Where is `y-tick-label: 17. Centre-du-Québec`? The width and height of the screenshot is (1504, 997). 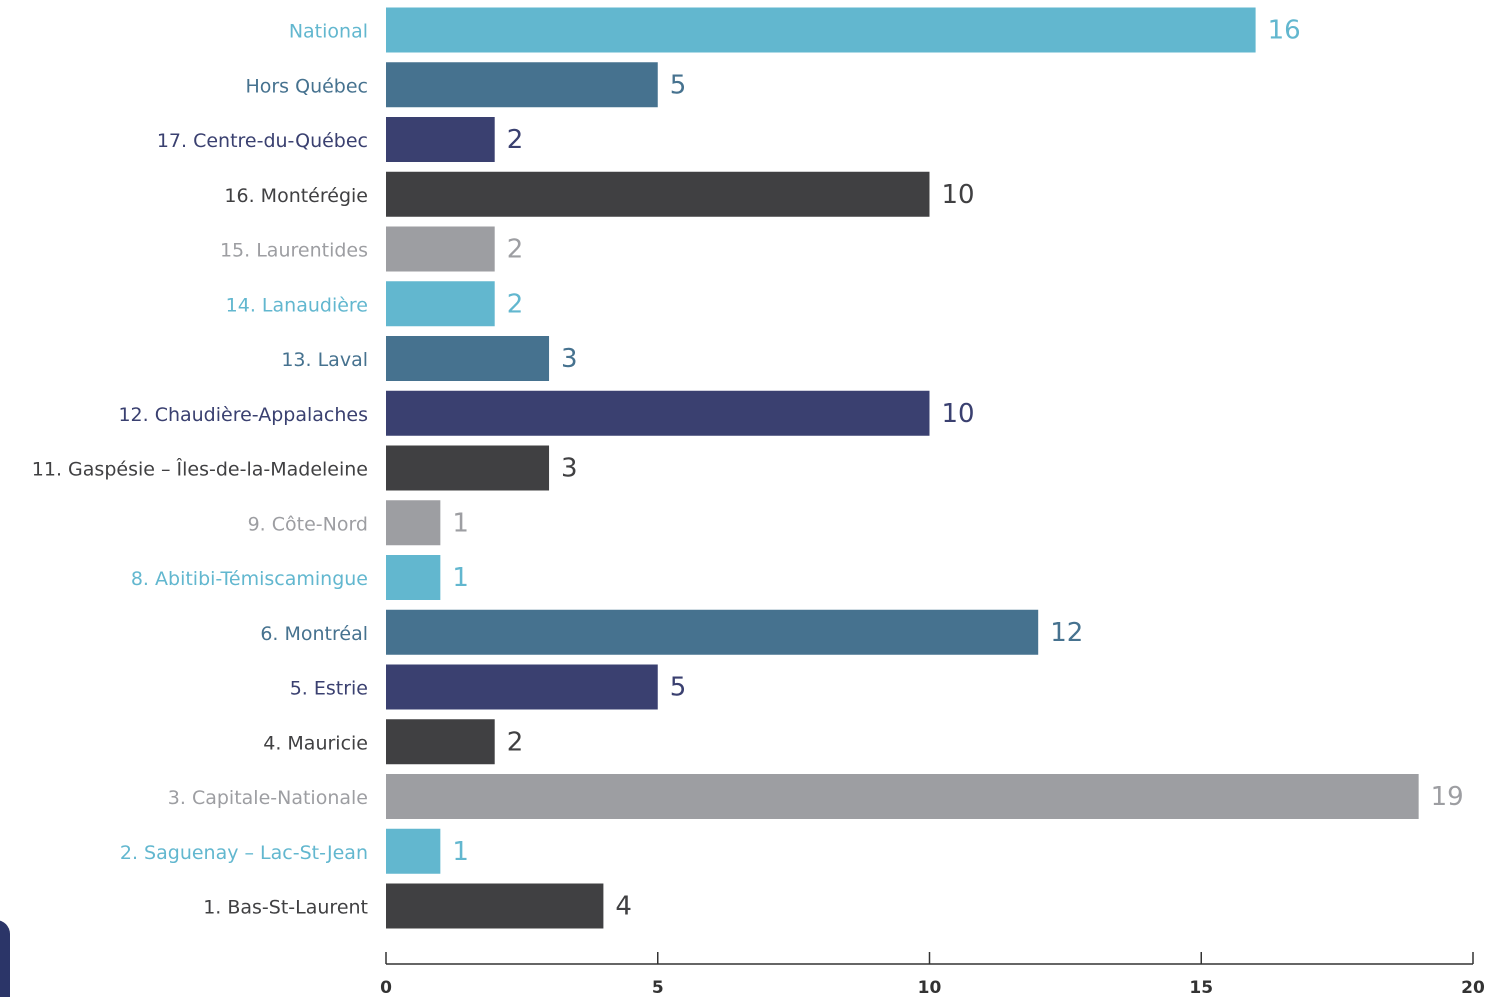
y-tick-label: 17. Centre-du-Québec is located at coordinates (262, 141).